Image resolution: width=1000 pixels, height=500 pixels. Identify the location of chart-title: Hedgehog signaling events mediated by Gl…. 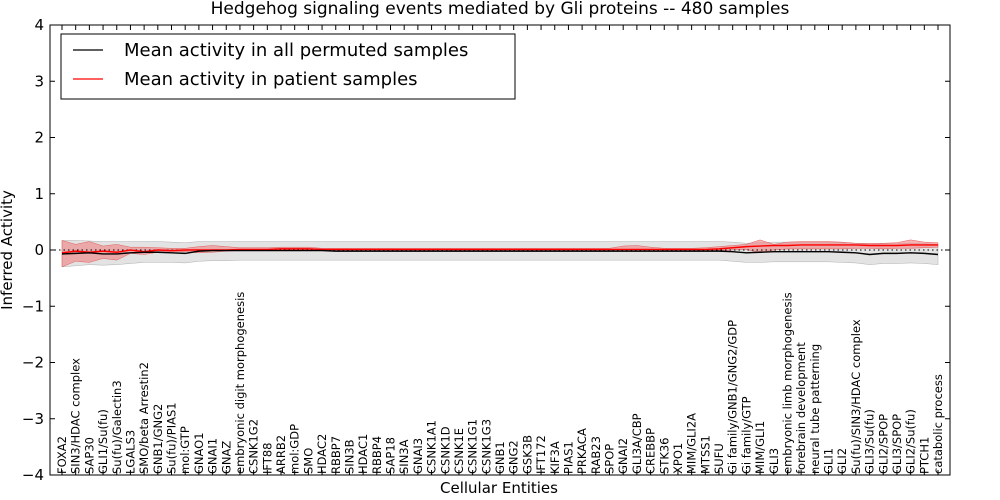
(500, 9).